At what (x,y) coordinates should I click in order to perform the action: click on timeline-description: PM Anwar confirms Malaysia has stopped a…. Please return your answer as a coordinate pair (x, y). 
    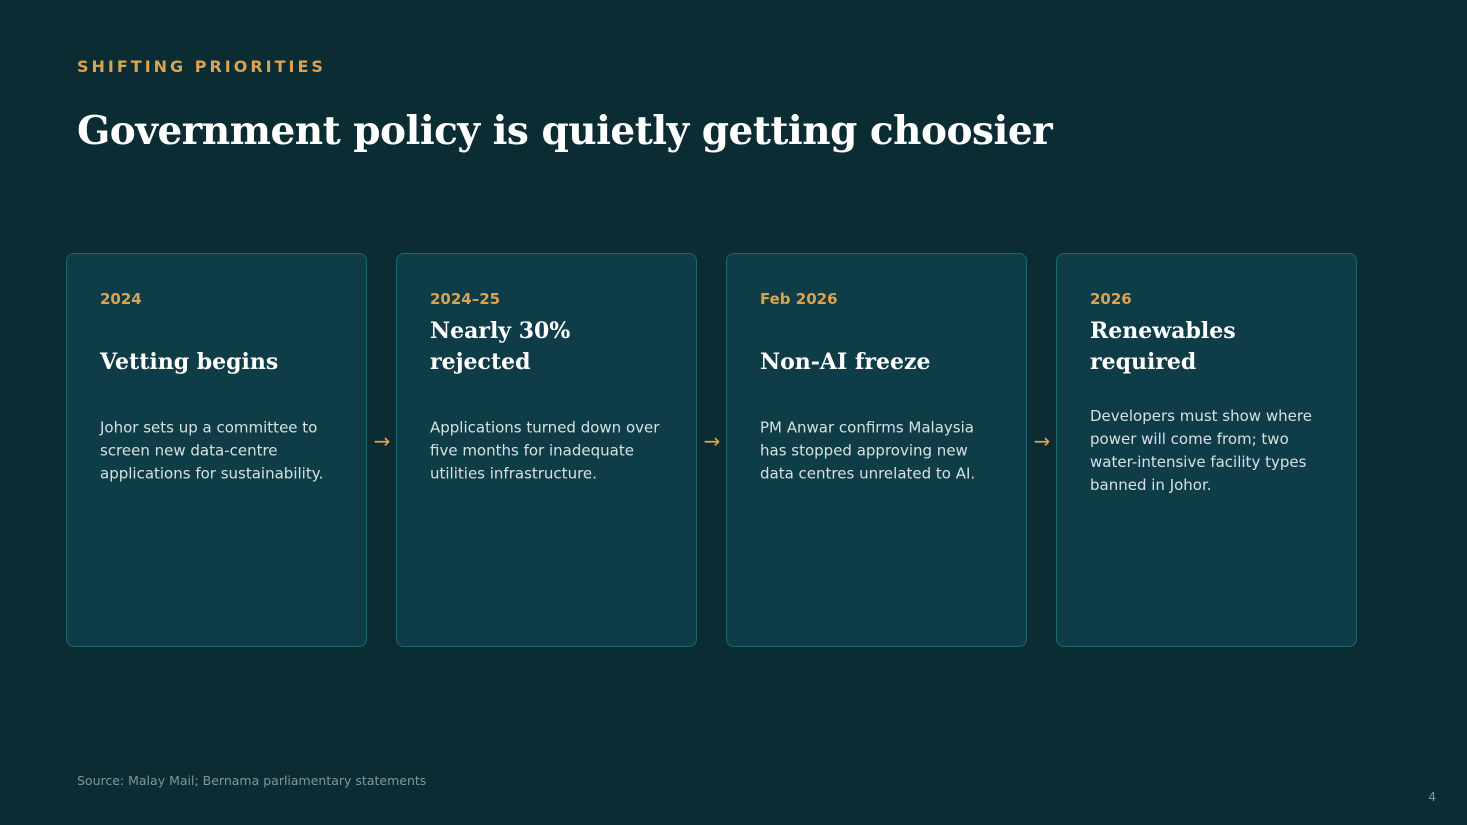
    Looking at the image, I should click on (868, 450).